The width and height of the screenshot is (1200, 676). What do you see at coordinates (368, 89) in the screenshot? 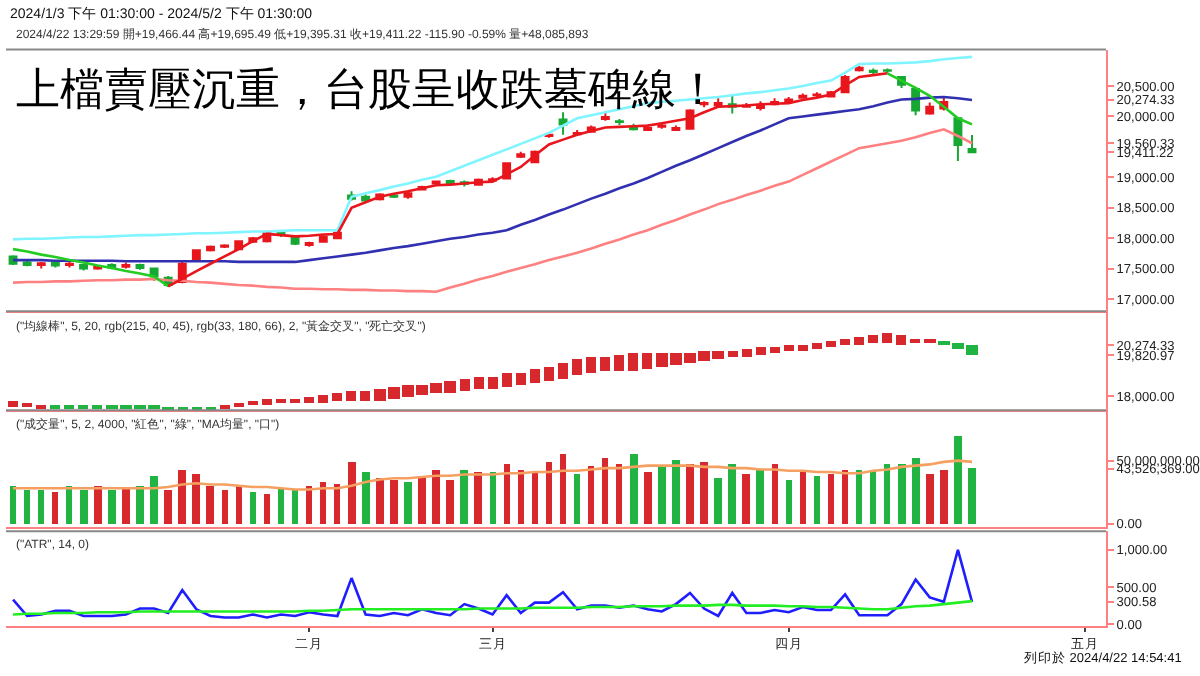
I see `chart-title: 上檔賣壓沉重，台股呈收跌墓碑線！` at bounding box center [368, 89].